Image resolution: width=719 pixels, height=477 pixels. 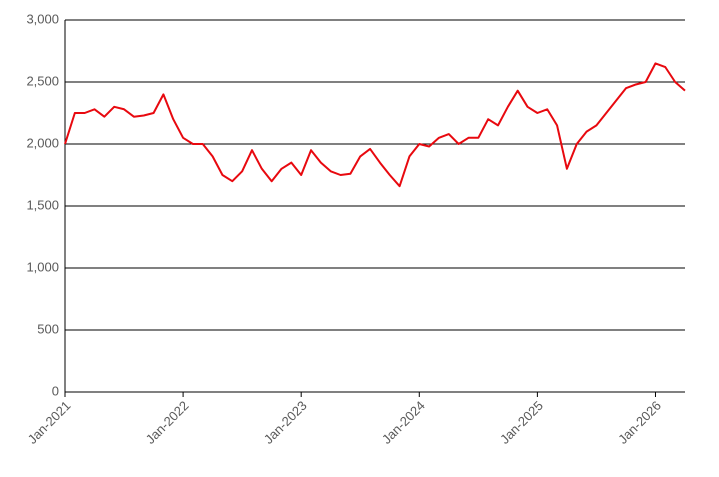 What do you see at coordinates (55, 390) in the screenshot?
I see `y-tick-label: 0` at bounding box center [55, 390].